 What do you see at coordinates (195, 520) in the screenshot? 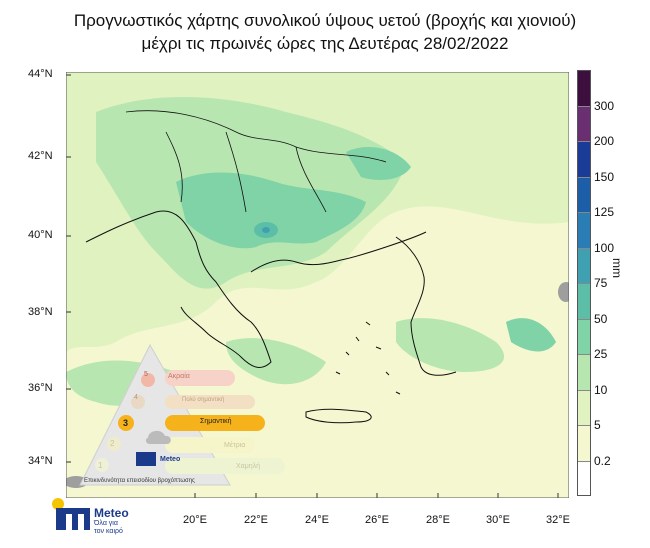
I see `lon-label: 20°E` at bounding box center [195, 520].